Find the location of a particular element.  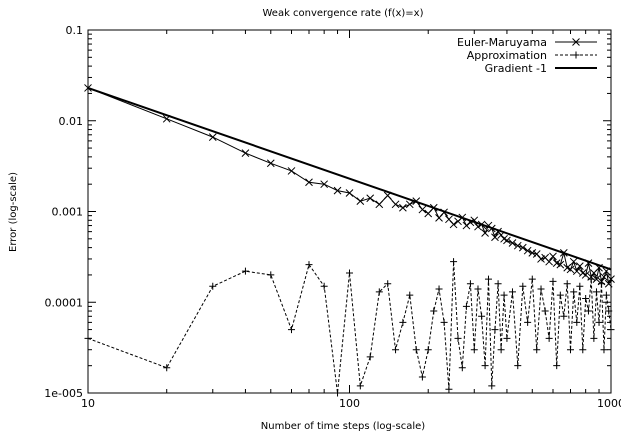

legend-label: Gradient -1 is located at coordinates (516, 68).